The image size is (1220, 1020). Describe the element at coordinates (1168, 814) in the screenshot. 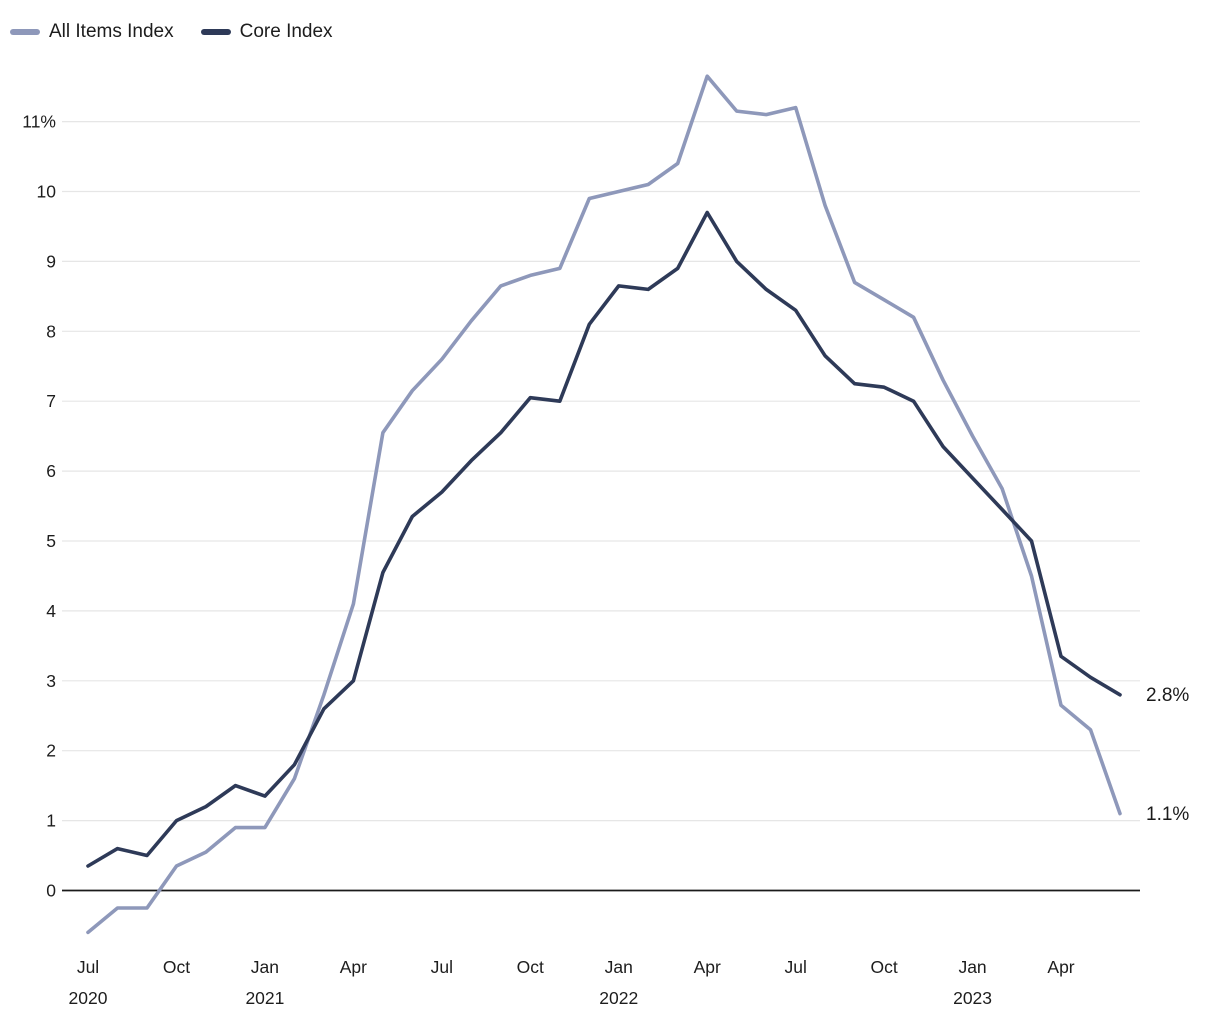

I see `all-items-end-label: 1.1%` at that location.